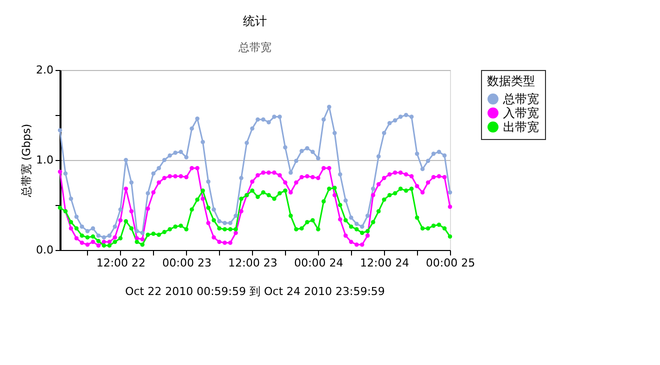 Image resolution: width=660 pixels, height=365 pixels. I want to click on legend-label: 总带宽, so click(520, 99).